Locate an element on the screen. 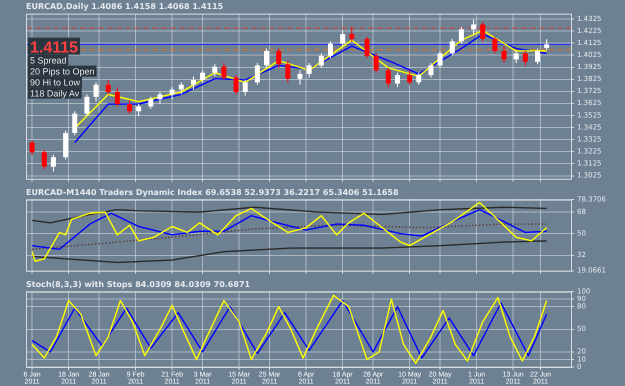  annotation: 5 Spread is located at coordinates (48, 61).